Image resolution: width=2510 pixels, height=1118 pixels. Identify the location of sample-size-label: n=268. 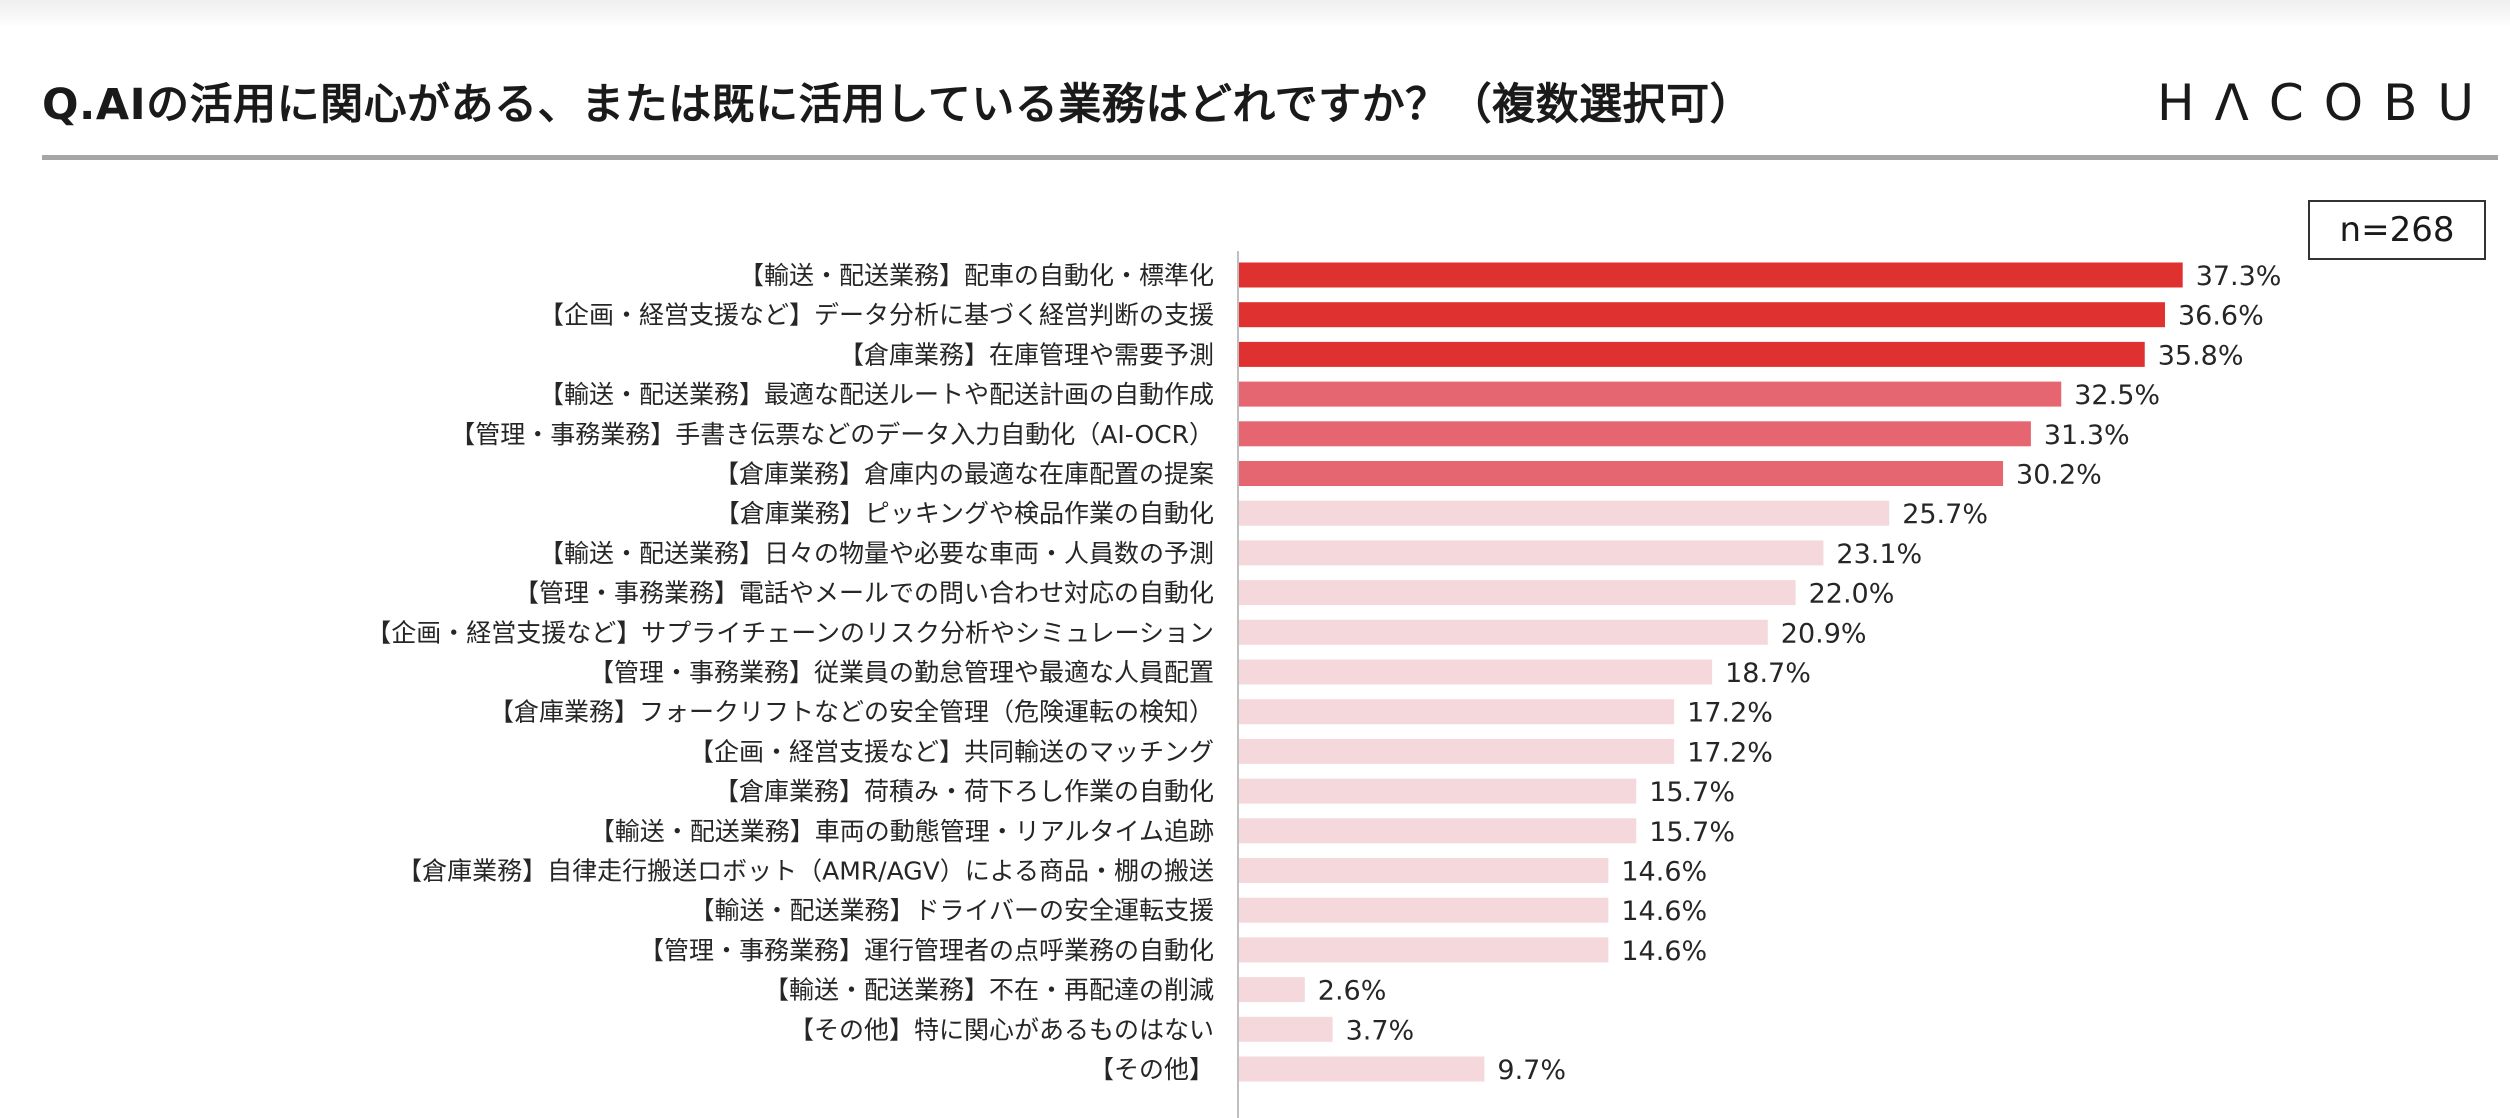
(2397, 230).